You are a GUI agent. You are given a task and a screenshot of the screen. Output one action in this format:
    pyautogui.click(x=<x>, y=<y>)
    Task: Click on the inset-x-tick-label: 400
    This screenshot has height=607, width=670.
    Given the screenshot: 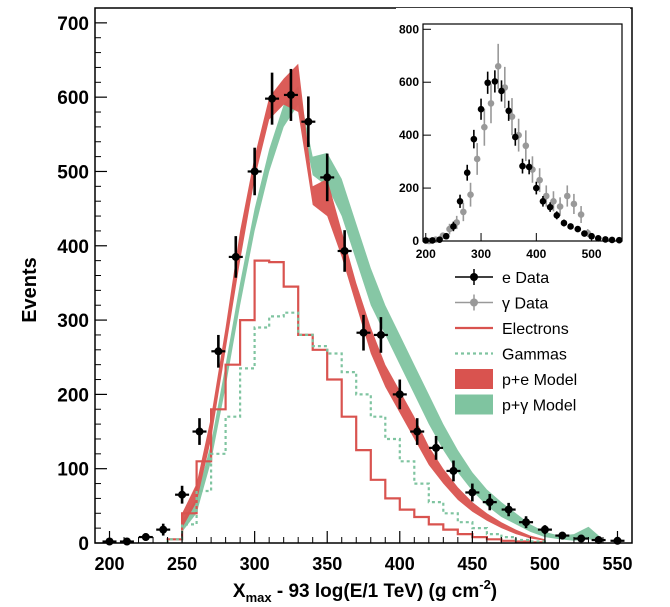 What is the action you would take?
    pyautogui.click(x=536, y=254)
    